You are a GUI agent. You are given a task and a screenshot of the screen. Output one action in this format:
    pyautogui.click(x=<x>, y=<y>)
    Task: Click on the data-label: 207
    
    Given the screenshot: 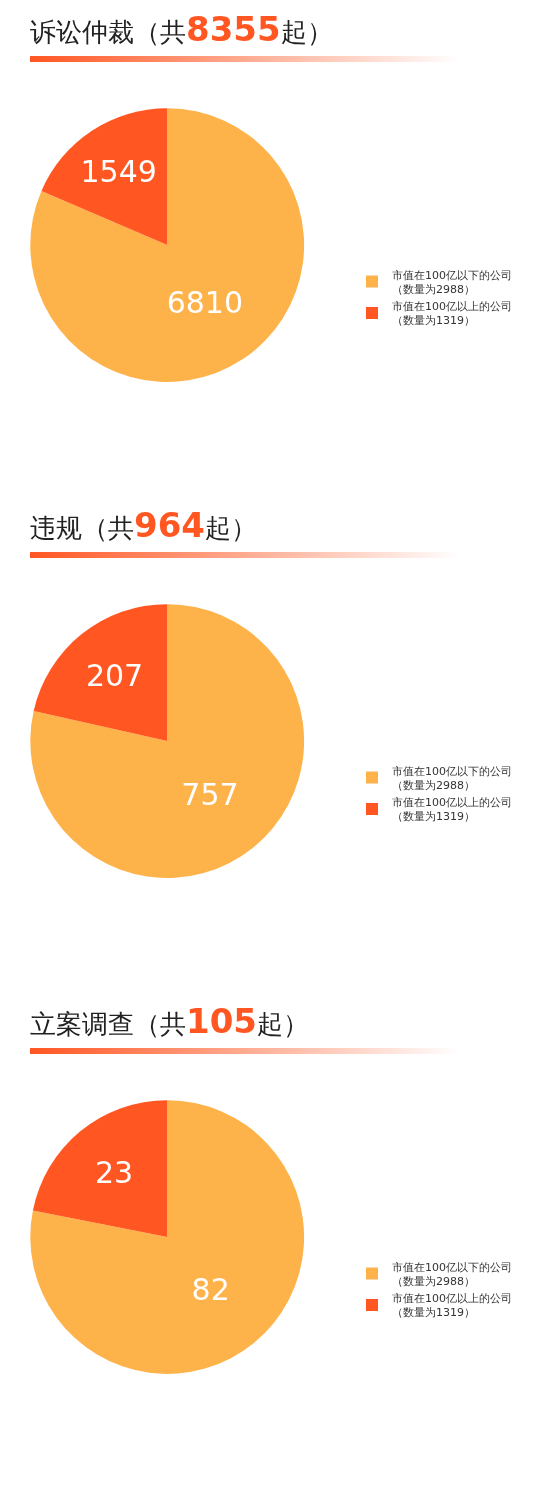 What is the action you would take?
    pyautogui.click(x=114, y=675)
    